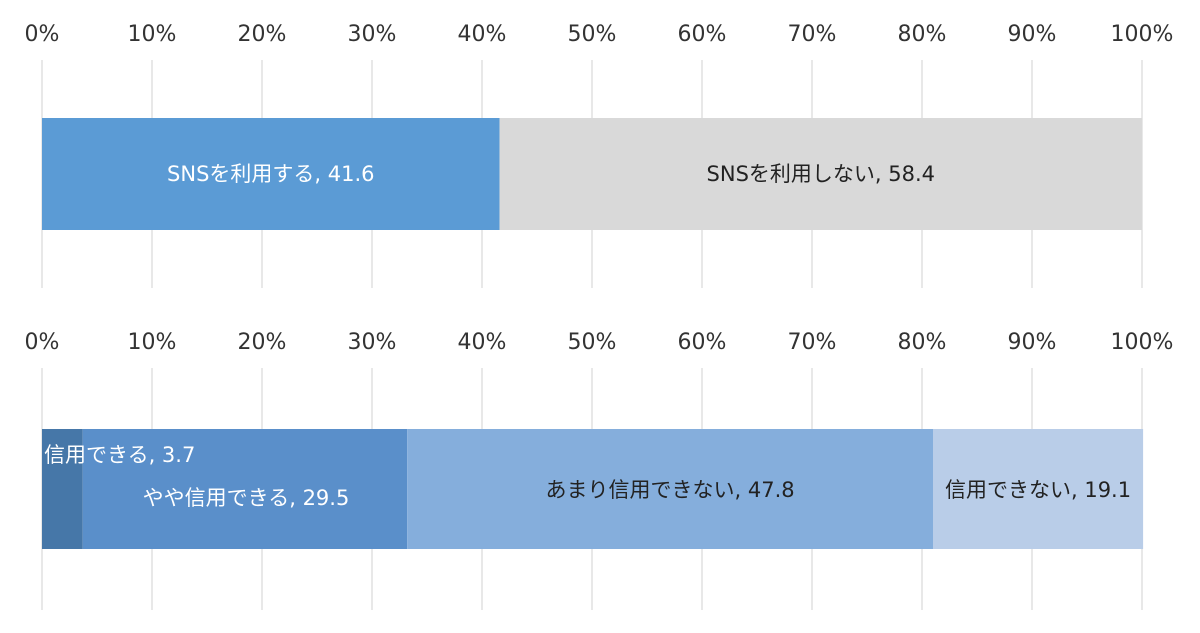 The image size is (1200, 633). I want to click on data-label: SNSを利用する, 41.6, so click(270, 174).